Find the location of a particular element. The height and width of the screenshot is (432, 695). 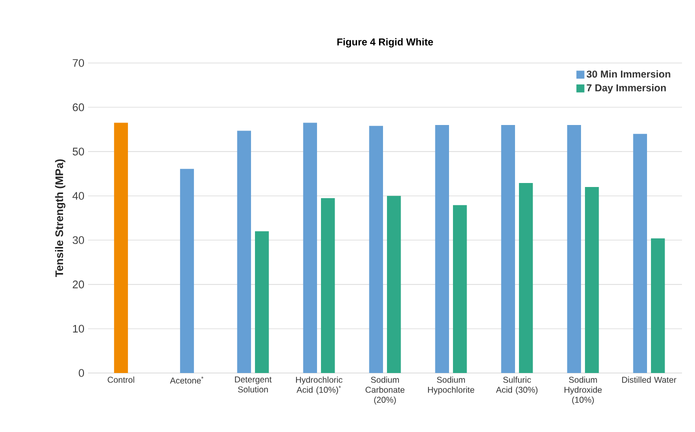

x-tick-label: Acetone$^{*}$ is located at coordinates (187, 380).